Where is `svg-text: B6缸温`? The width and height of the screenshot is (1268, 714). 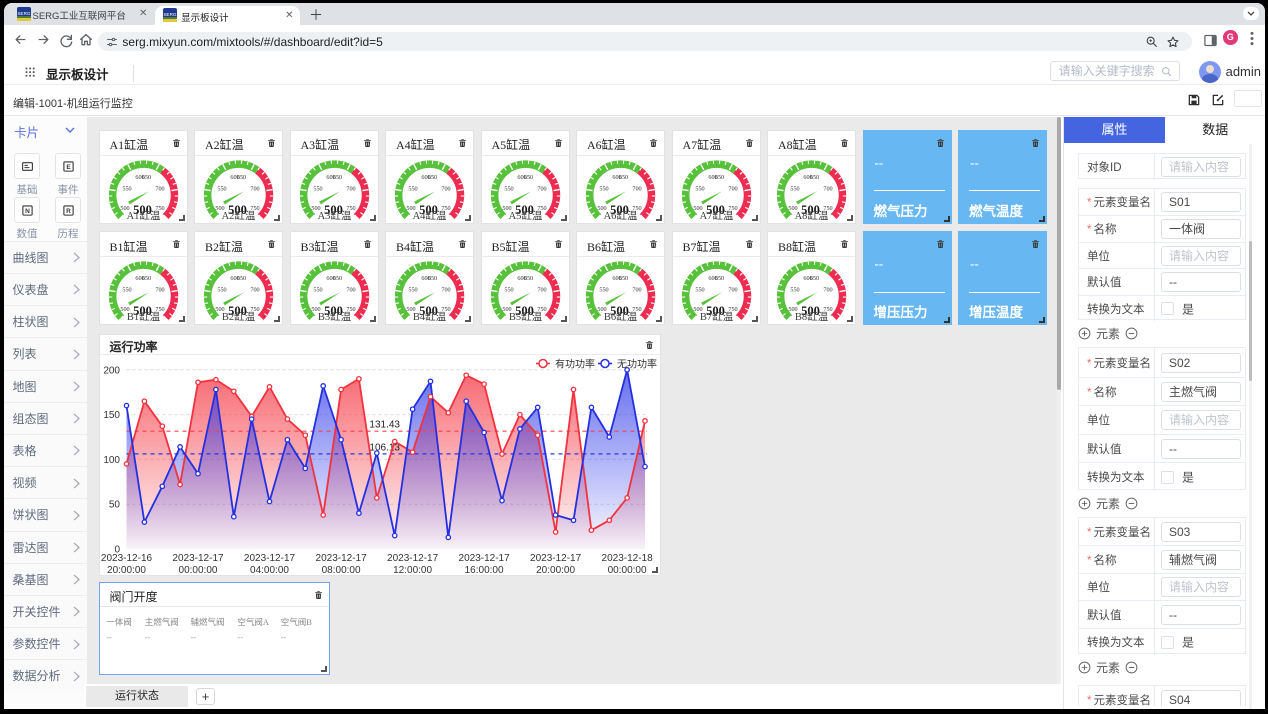 svg-text: B6缸温 is located at coordinates (621, 316).